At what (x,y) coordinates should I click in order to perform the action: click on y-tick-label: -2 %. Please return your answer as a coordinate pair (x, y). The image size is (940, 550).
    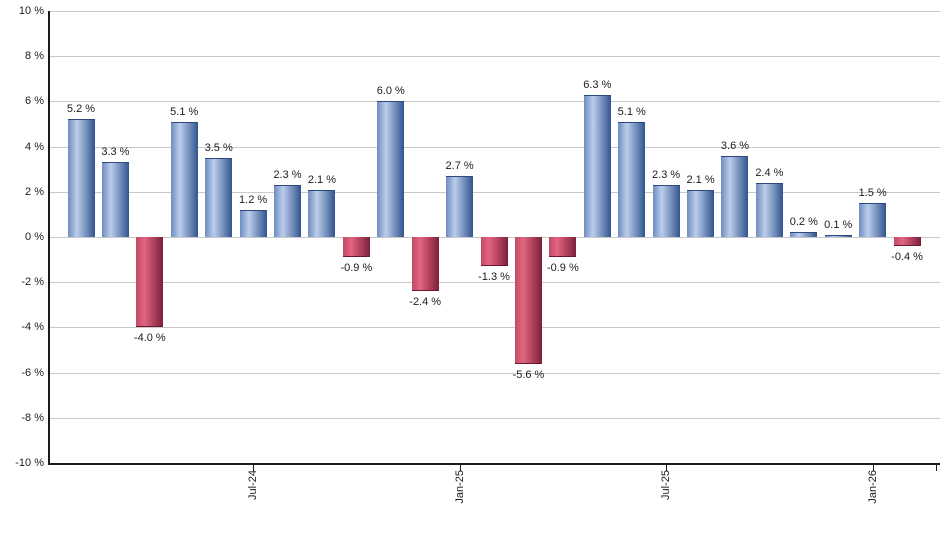
    Looking at the image, I should click on (32, 282).